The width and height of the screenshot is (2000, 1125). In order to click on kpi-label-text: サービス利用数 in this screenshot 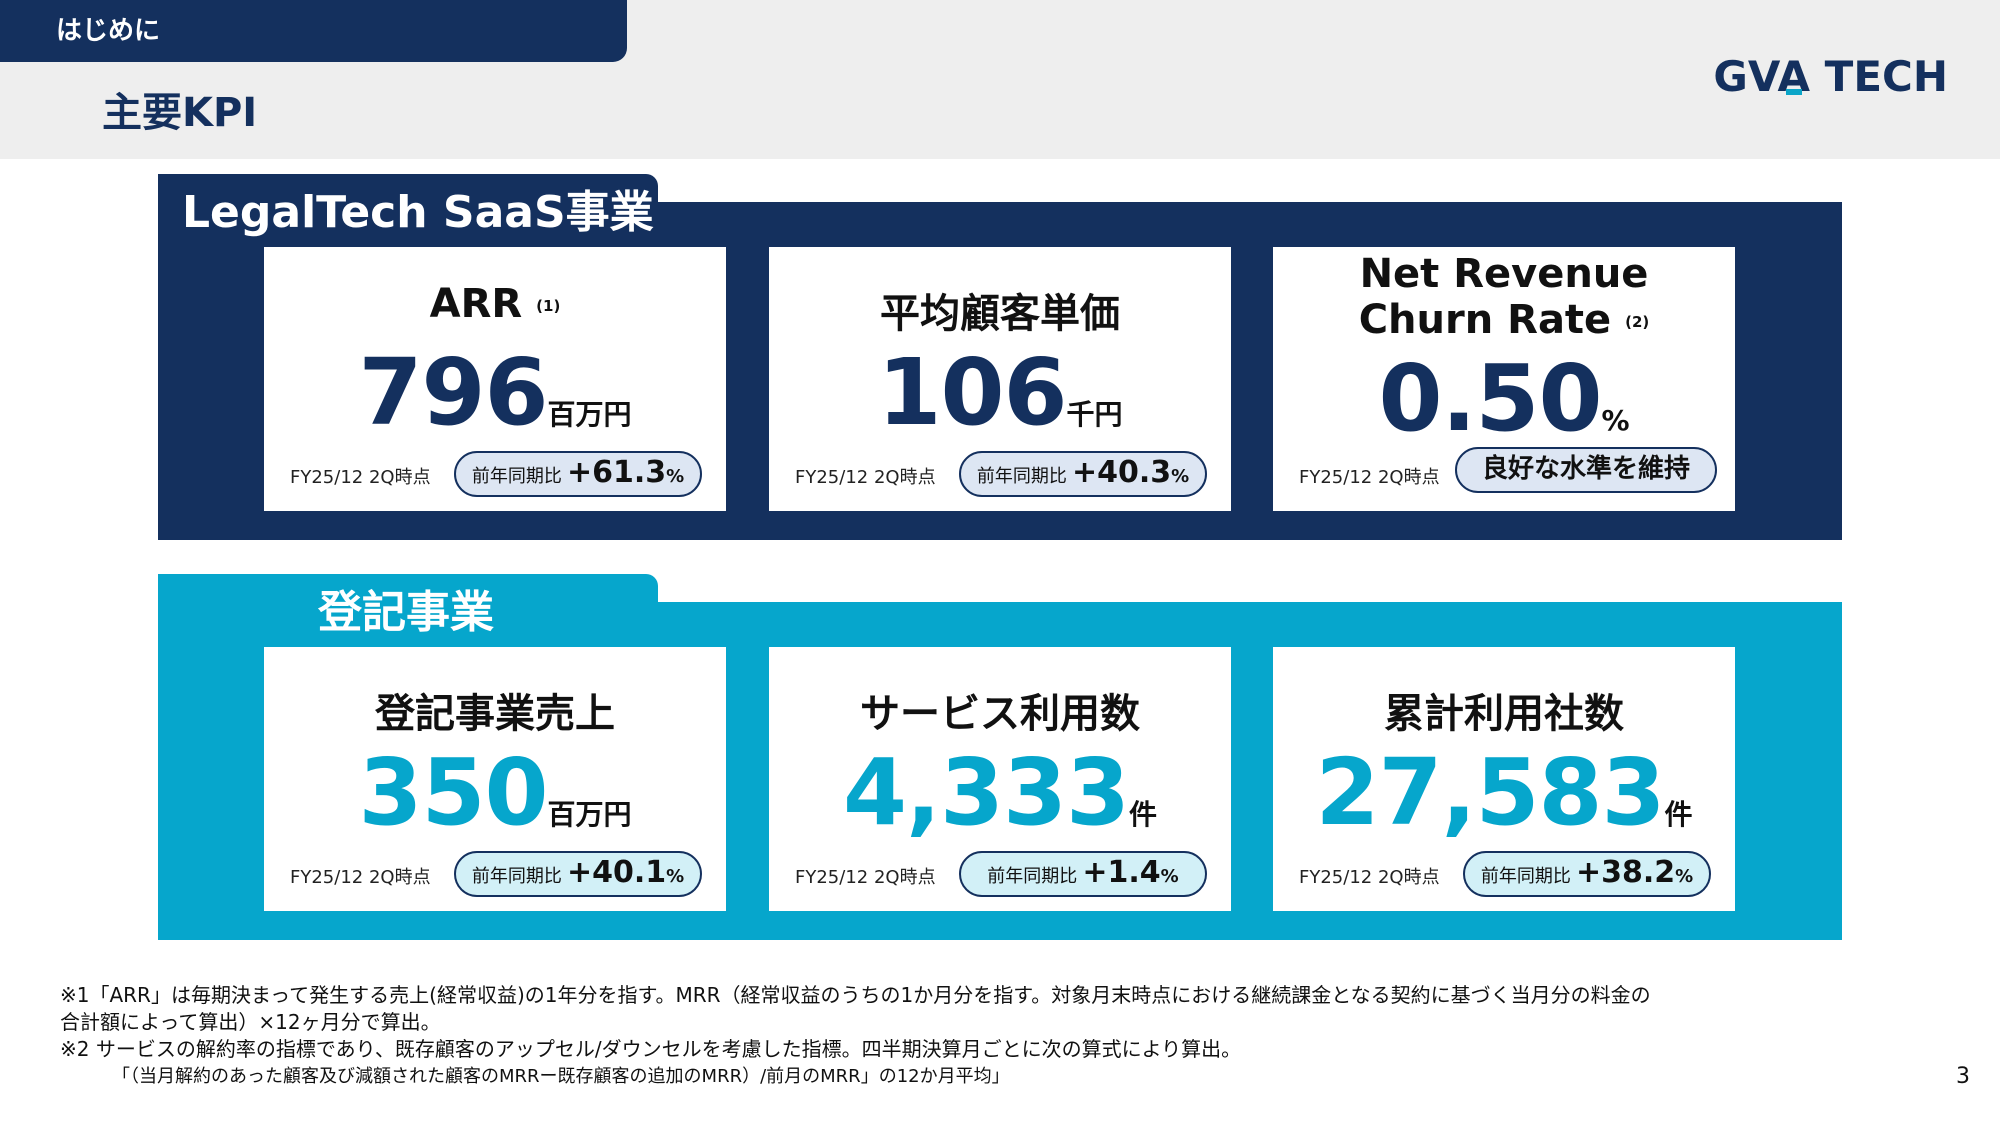, I will do `click(1000, 714)`.